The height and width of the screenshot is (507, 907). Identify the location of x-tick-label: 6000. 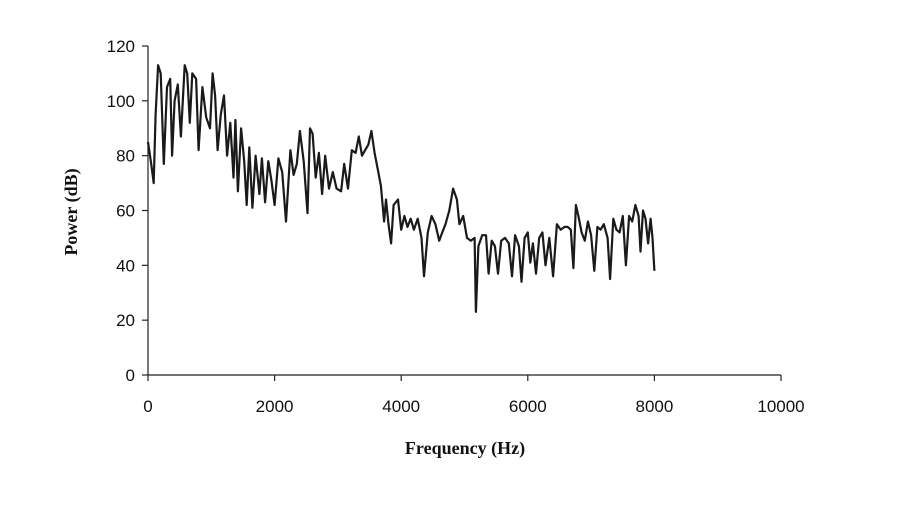
(528, 406).